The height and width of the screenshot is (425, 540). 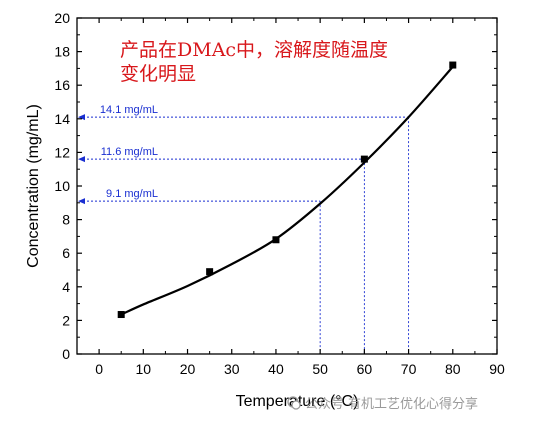 What do you see at coordinates (365, 369) in the screenshot?
I see `x-tick-label: 60` at bounding box center [365, 369].